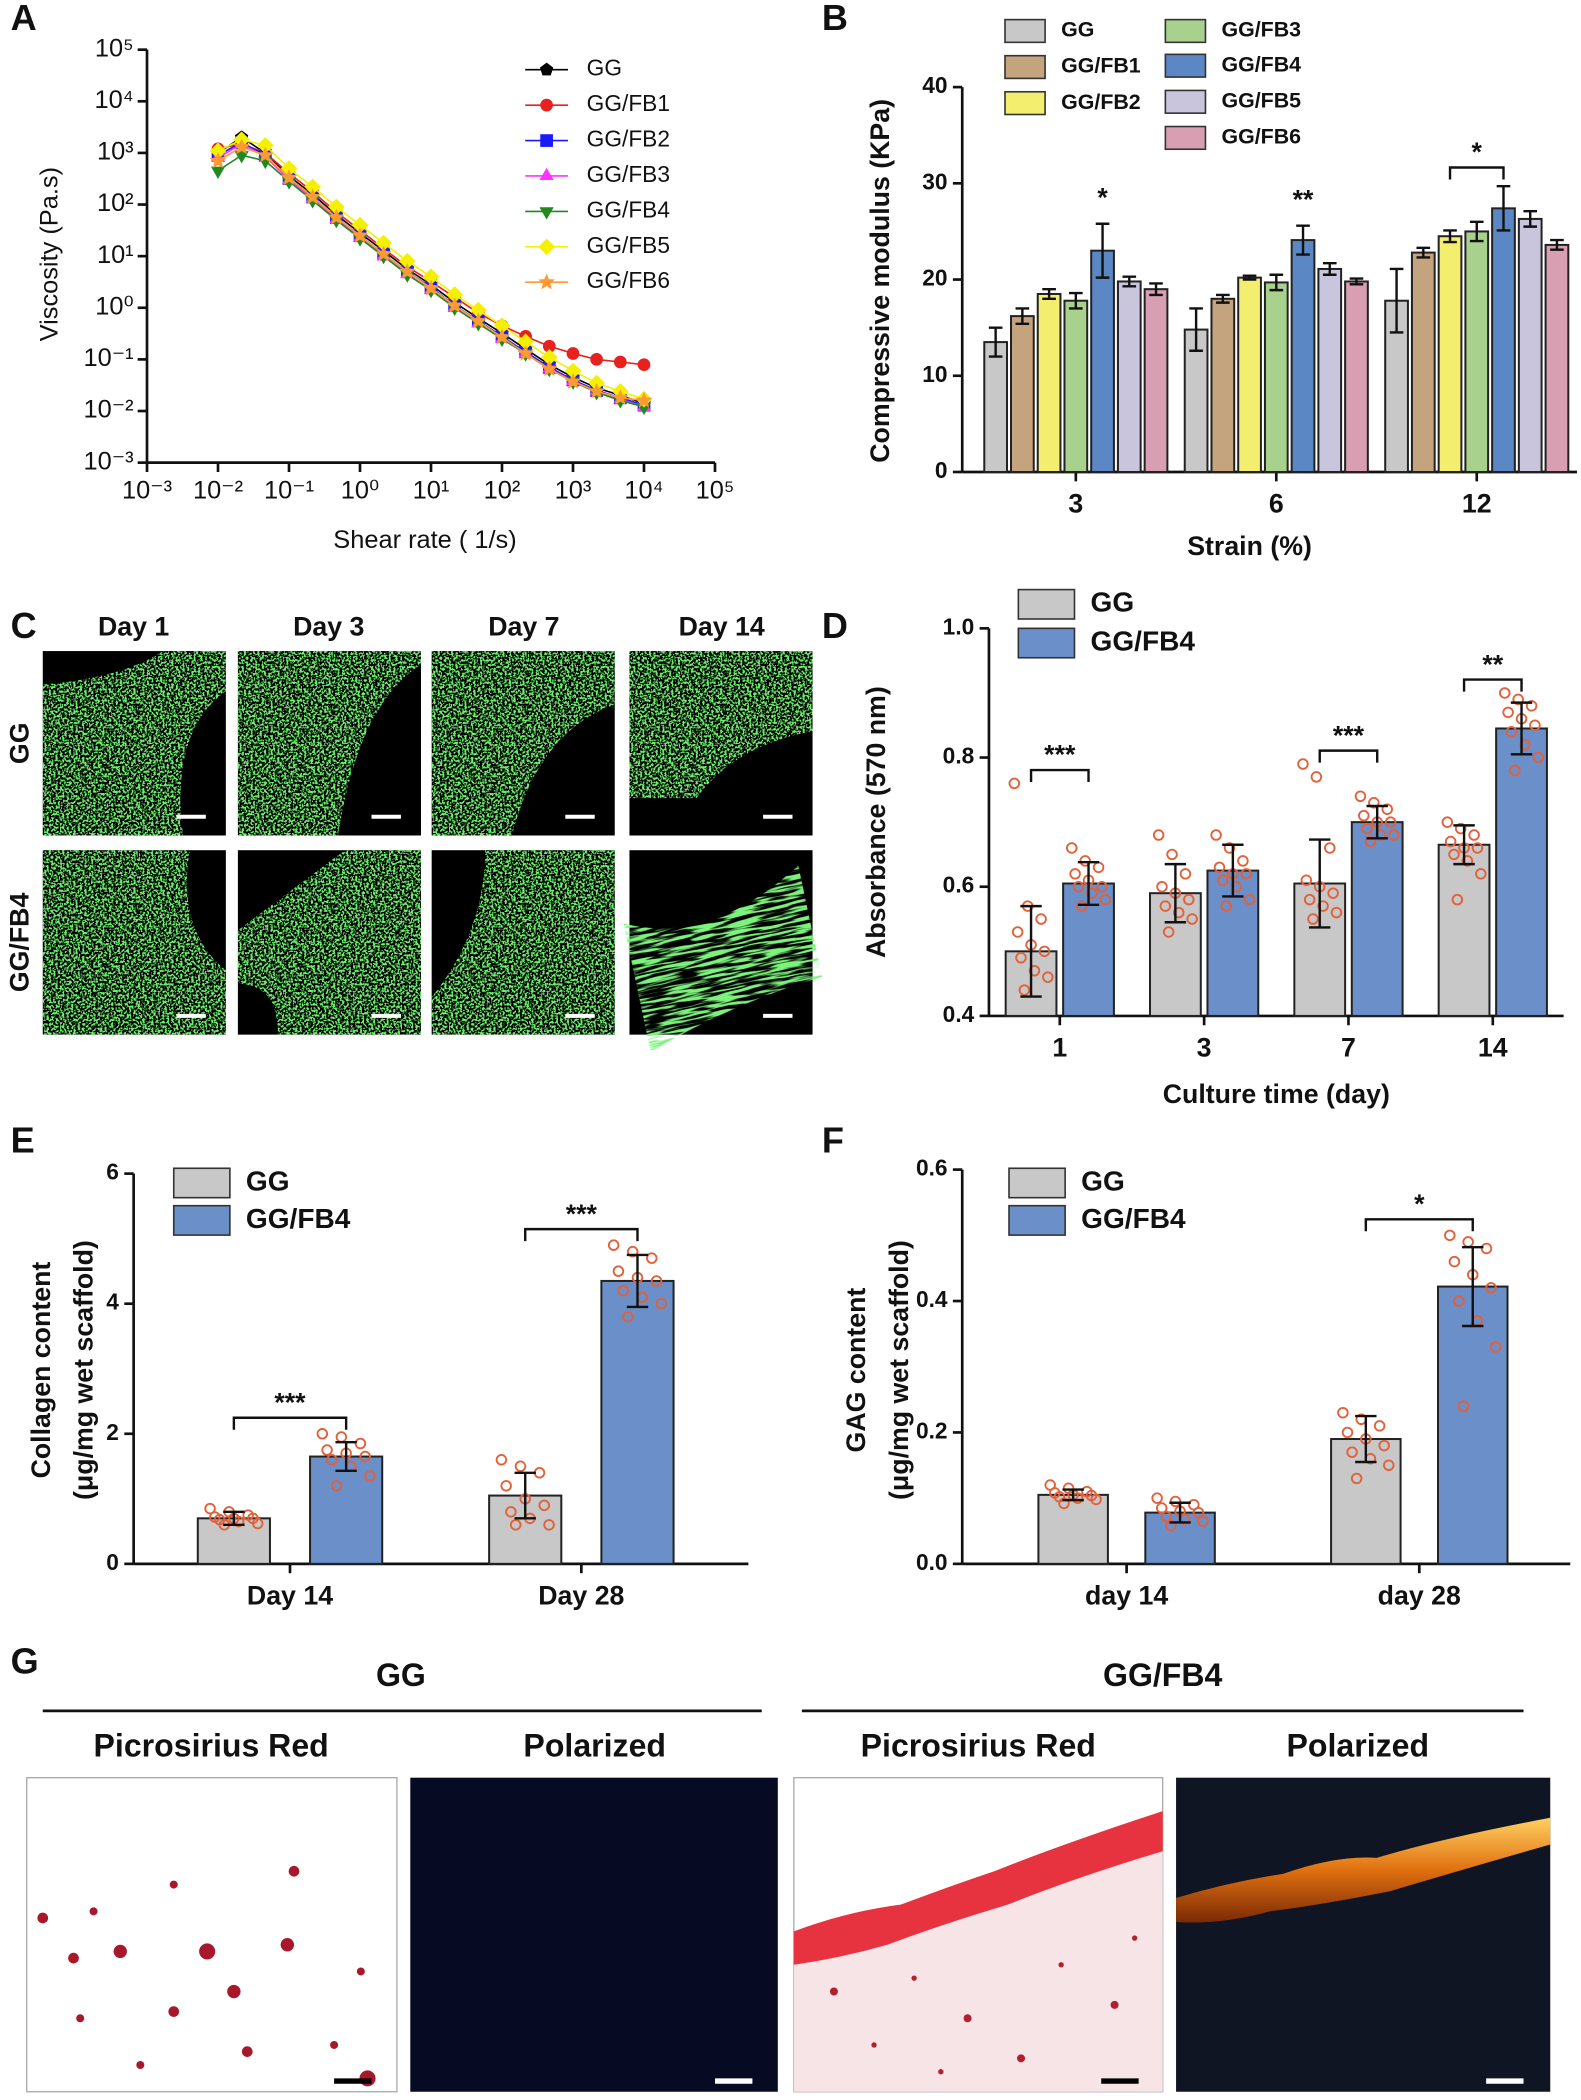  I want to click on y-axis-title: Absorbance (570 nm), so click(876, 822).